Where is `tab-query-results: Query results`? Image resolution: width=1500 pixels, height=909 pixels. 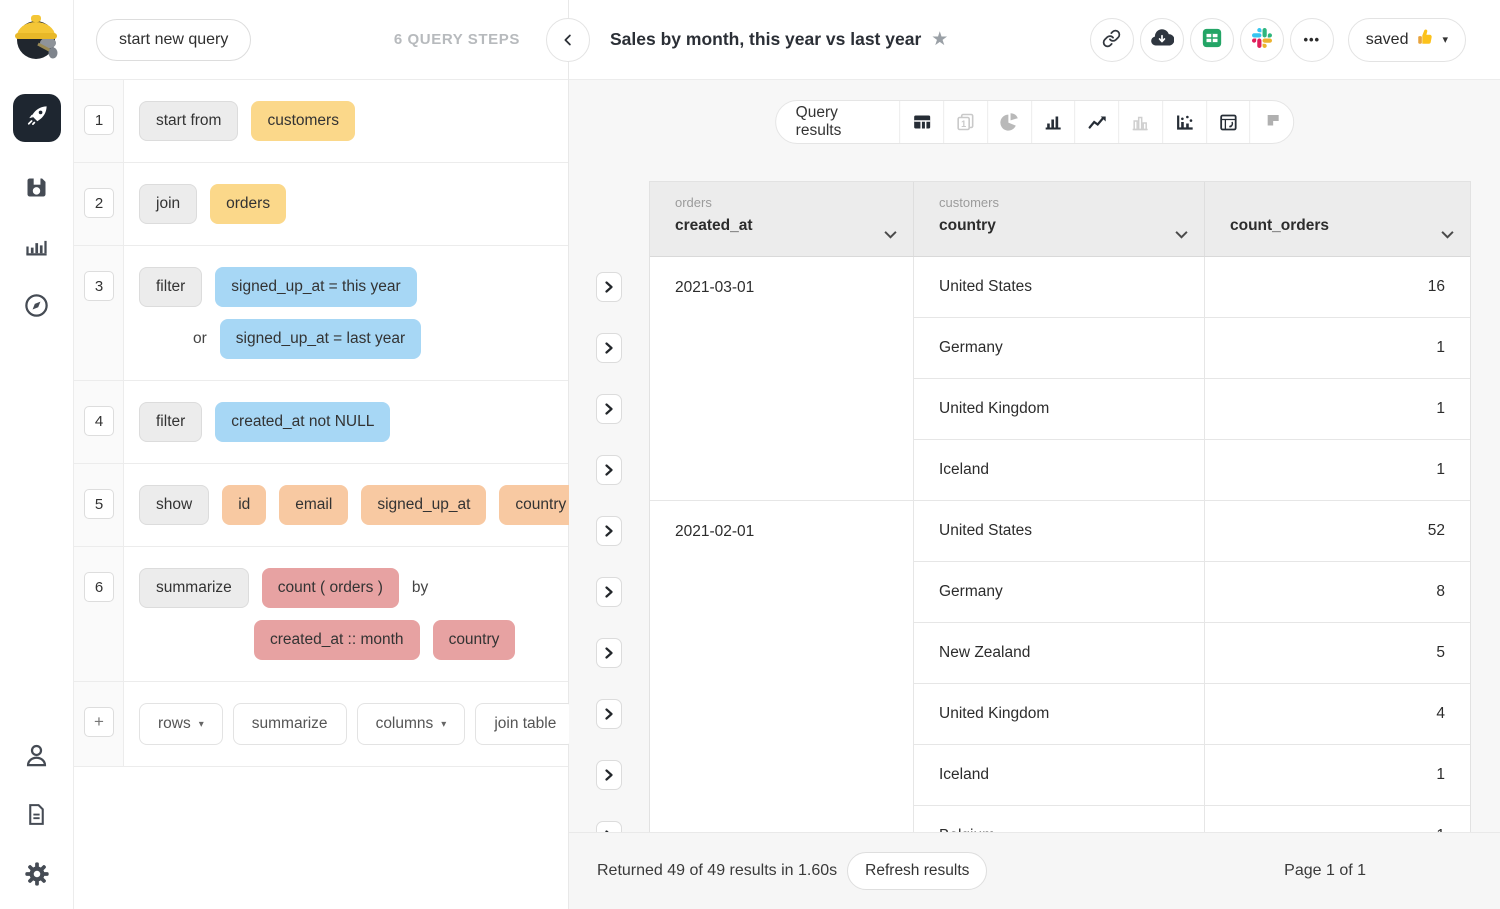 tab-query-results: Query results is located at coordinates (818, 121).